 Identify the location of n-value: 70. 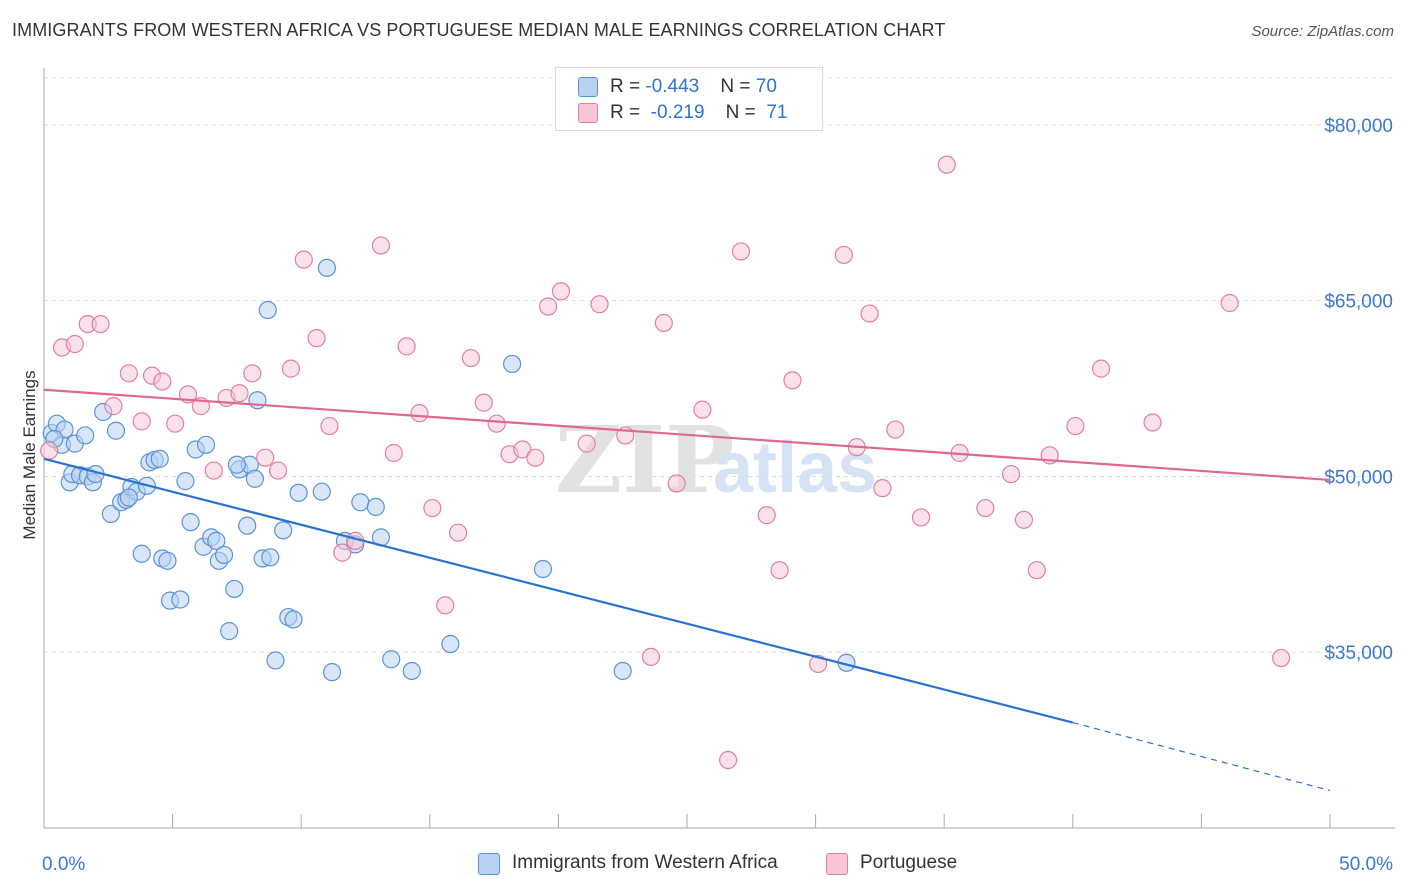
(766, 86).